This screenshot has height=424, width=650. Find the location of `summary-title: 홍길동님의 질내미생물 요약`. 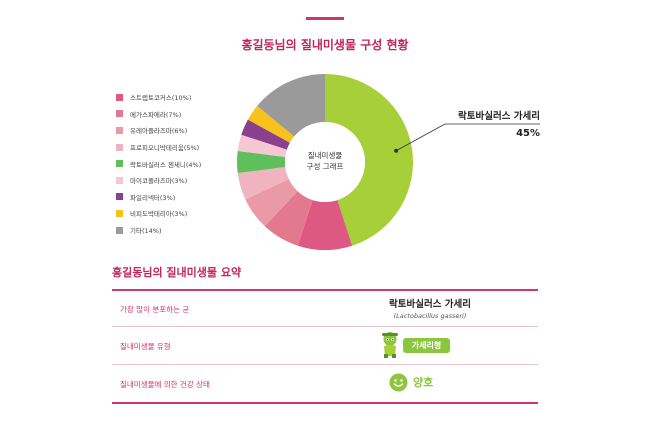

summary-title: 홍길동님의 질내미생물 요약 is located at coordinates (177, 272).